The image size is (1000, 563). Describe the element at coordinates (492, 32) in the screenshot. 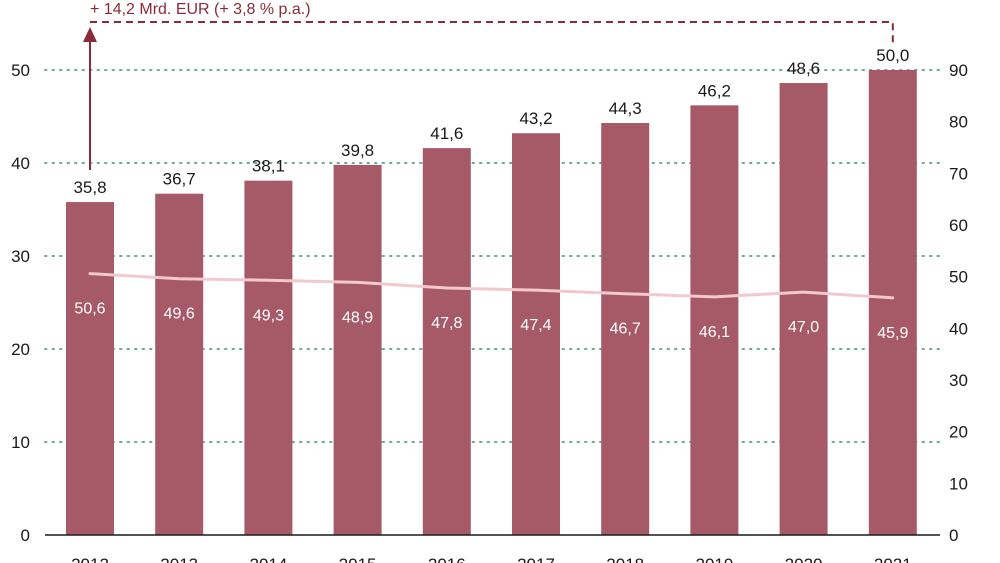

I see `growth-bracket` at that location.